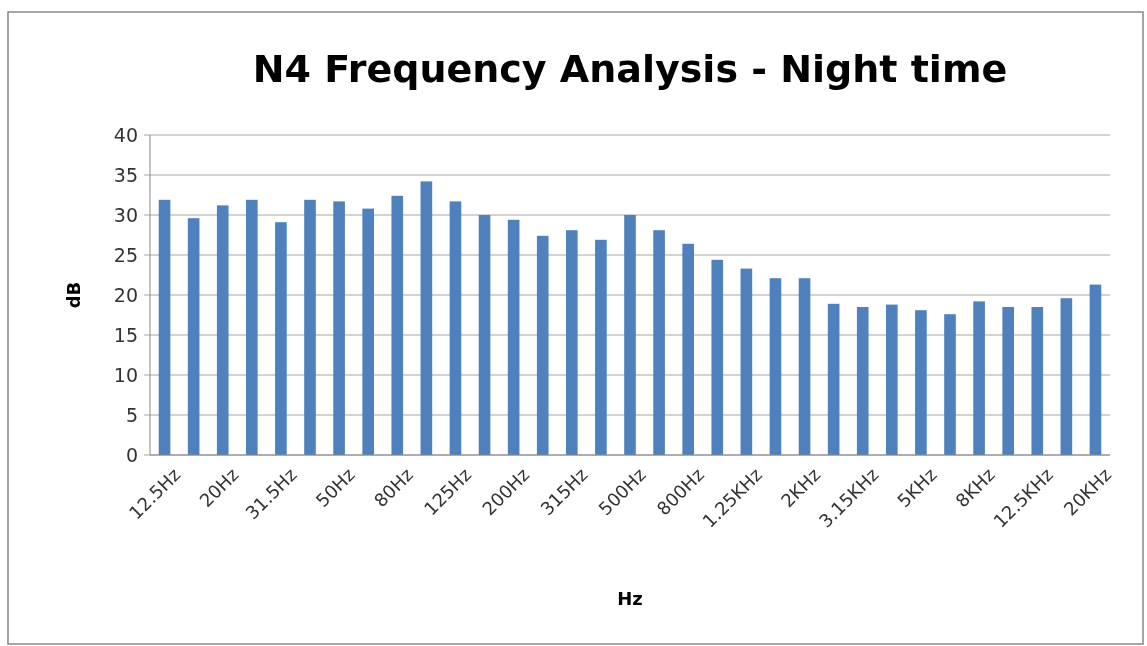 The height and width of the screenshot is (646, 1147). Describe the element at coordinates (73, 295) in the screenshot. I see `y-axis-title: dB` at that location.